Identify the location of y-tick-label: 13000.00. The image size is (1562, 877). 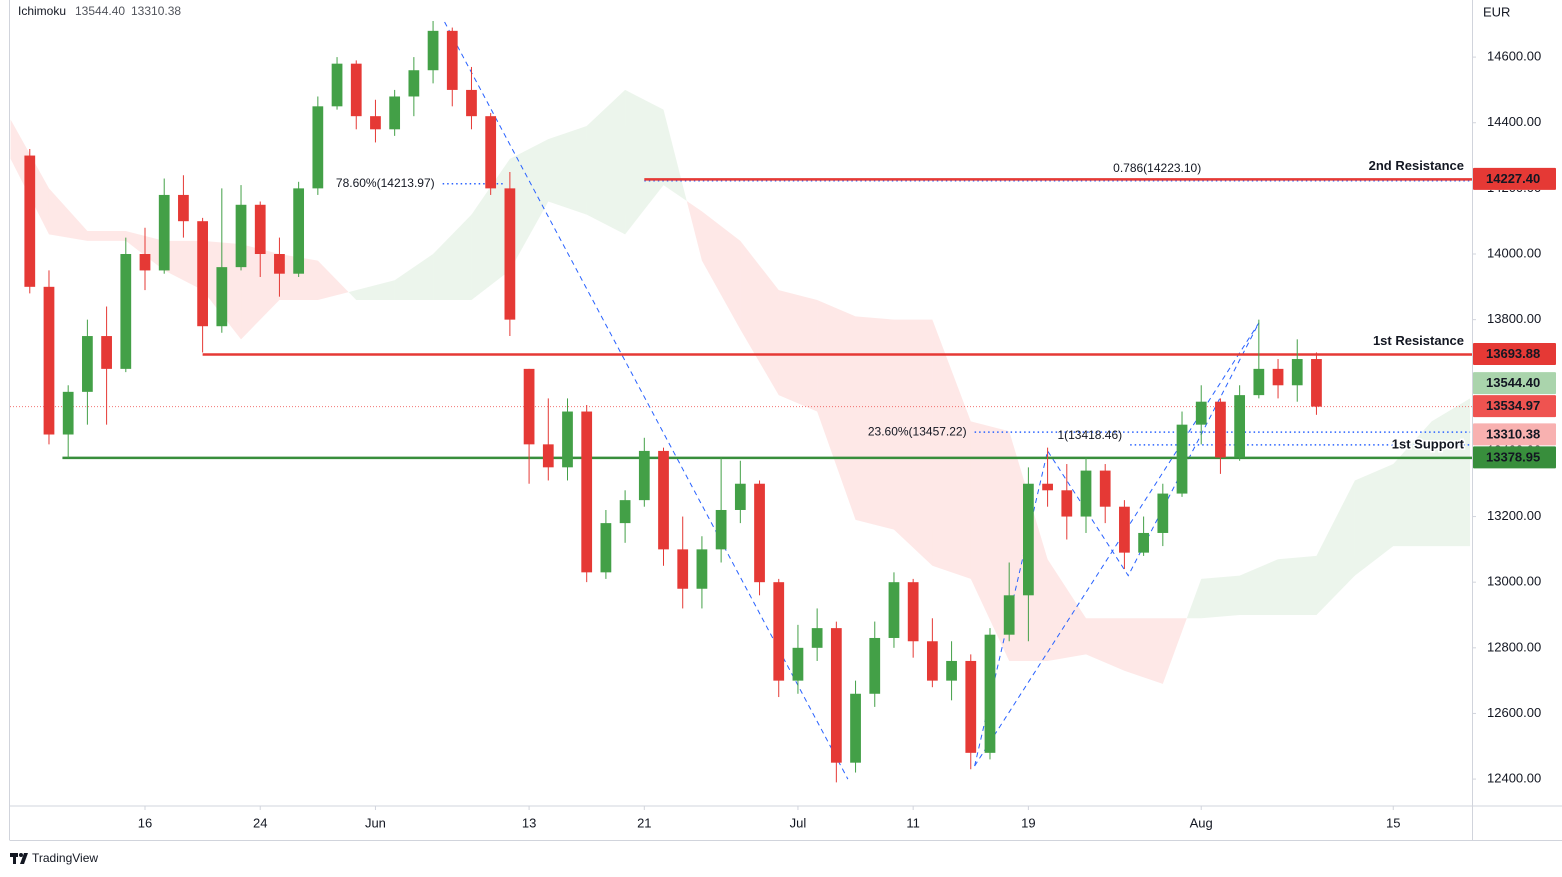
(1514, 581).